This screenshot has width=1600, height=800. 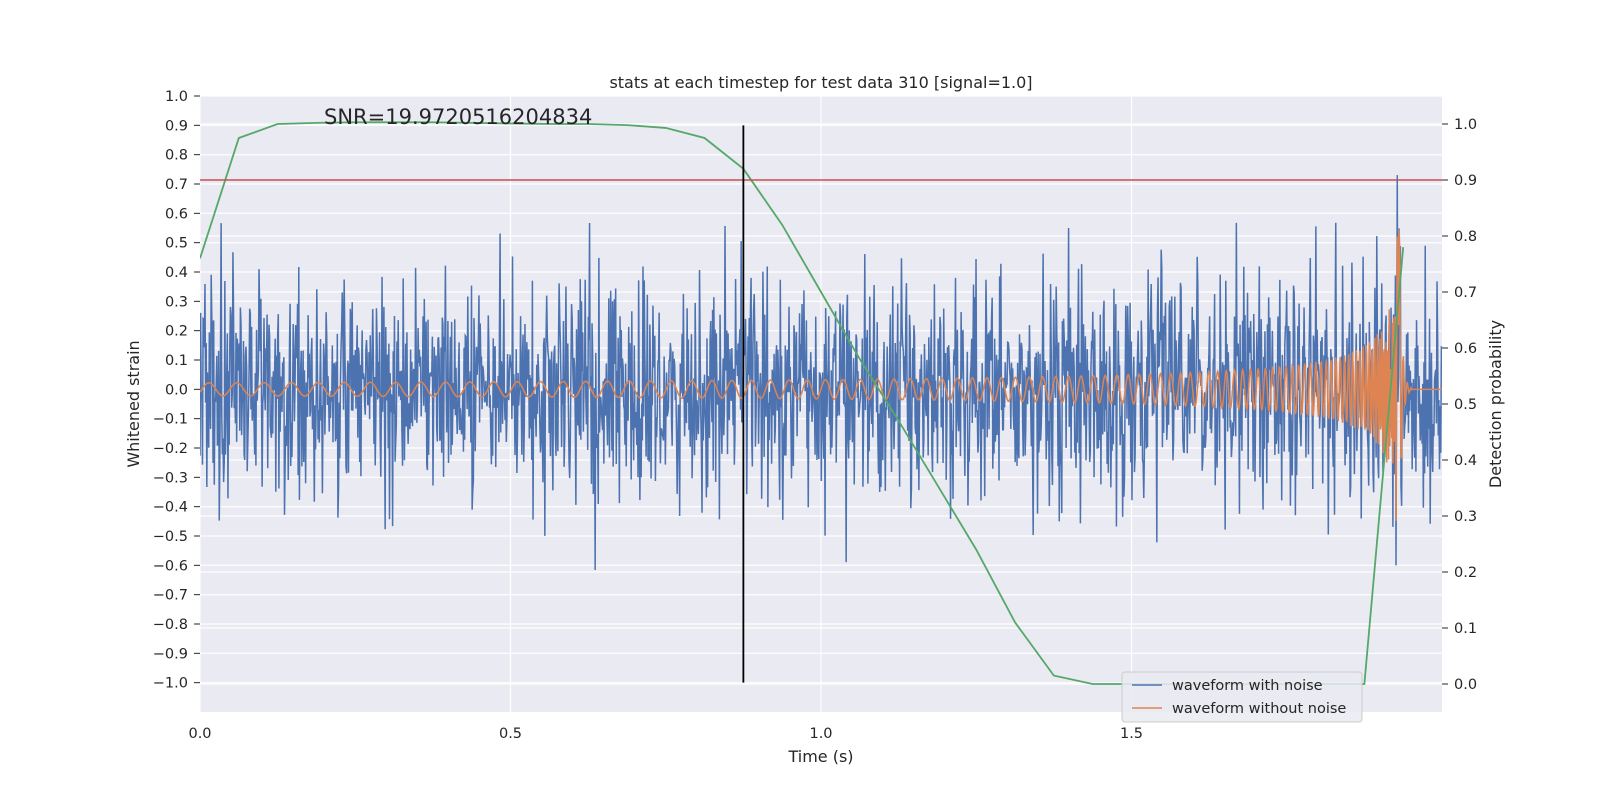 I want to click on x-tick-label: 1.5, so click(x=1131, y=734).